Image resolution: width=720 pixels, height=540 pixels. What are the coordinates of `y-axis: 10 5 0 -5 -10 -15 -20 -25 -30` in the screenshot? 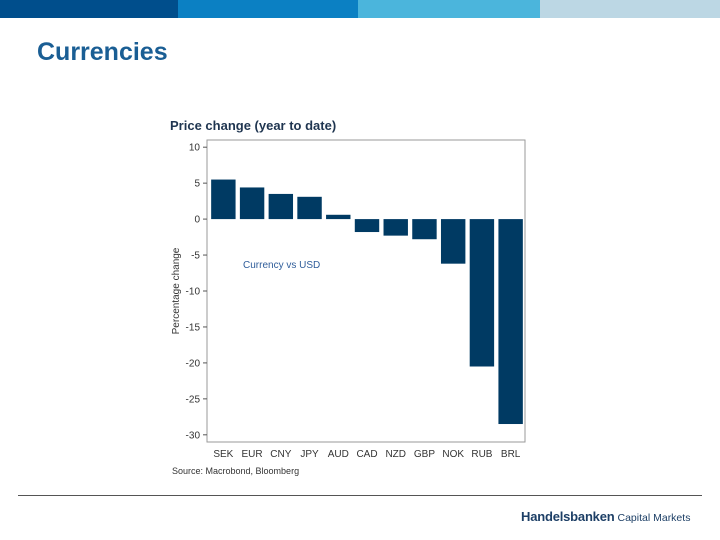 It's located at (196, 292).